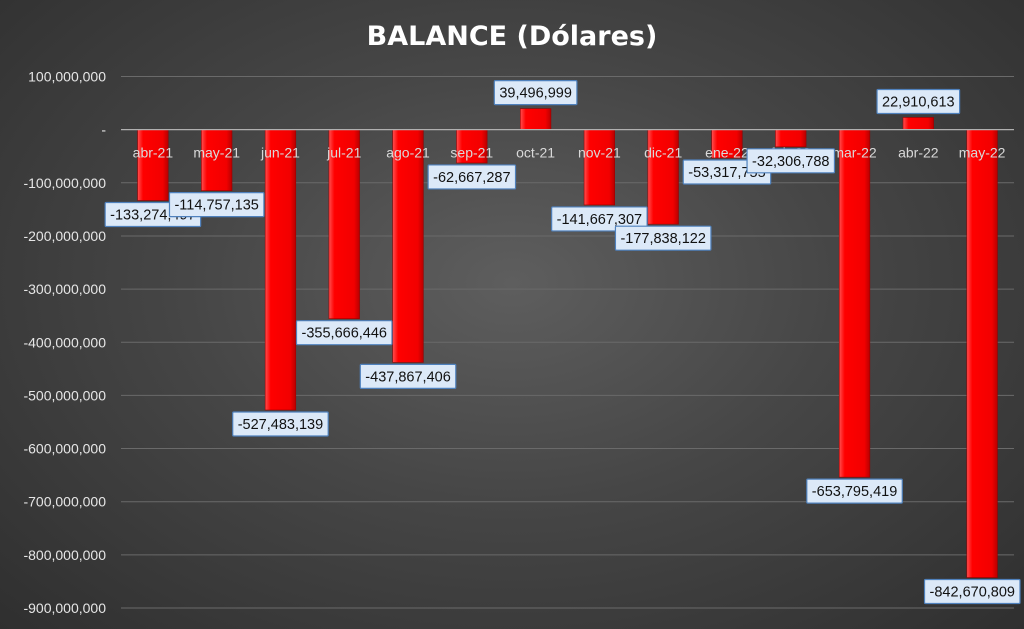 The width and height of the screenshot is (1024, 629). What do you see at coordinates (64, 183) in the screenshot?
I see `y-tick-label: -100,000,000` at bounding box center [64, 183].